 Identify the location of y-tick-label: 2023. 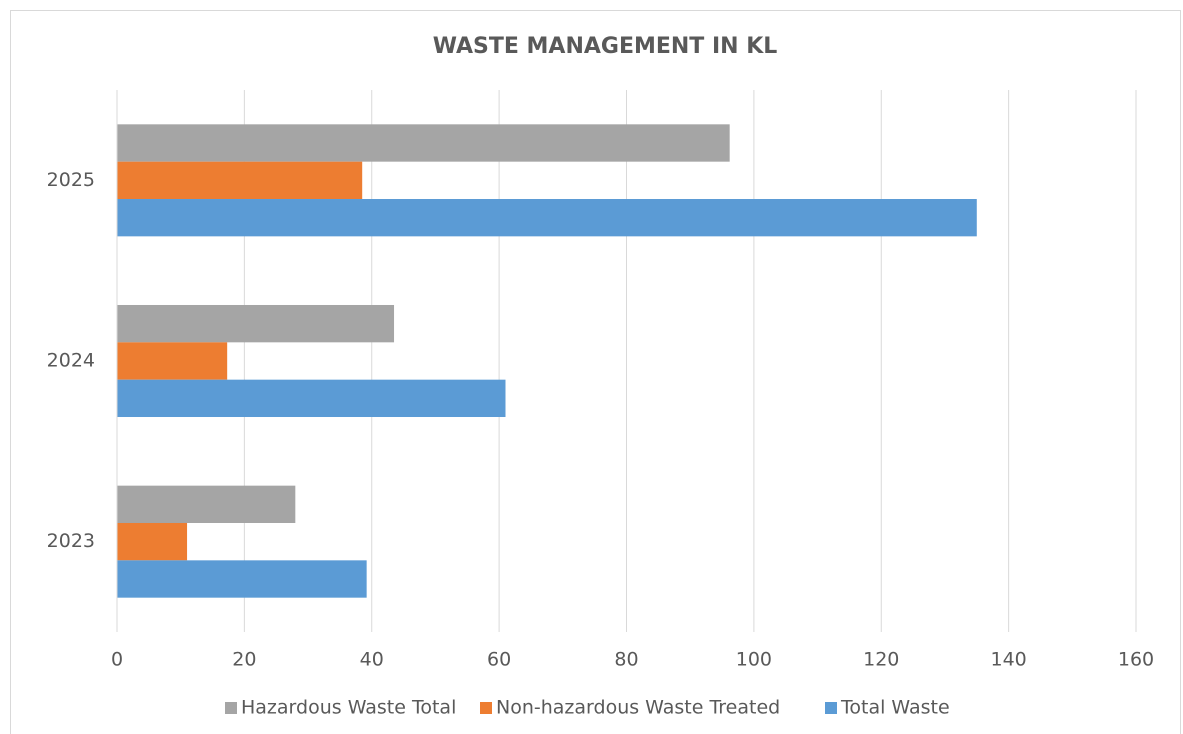
(71, 541).